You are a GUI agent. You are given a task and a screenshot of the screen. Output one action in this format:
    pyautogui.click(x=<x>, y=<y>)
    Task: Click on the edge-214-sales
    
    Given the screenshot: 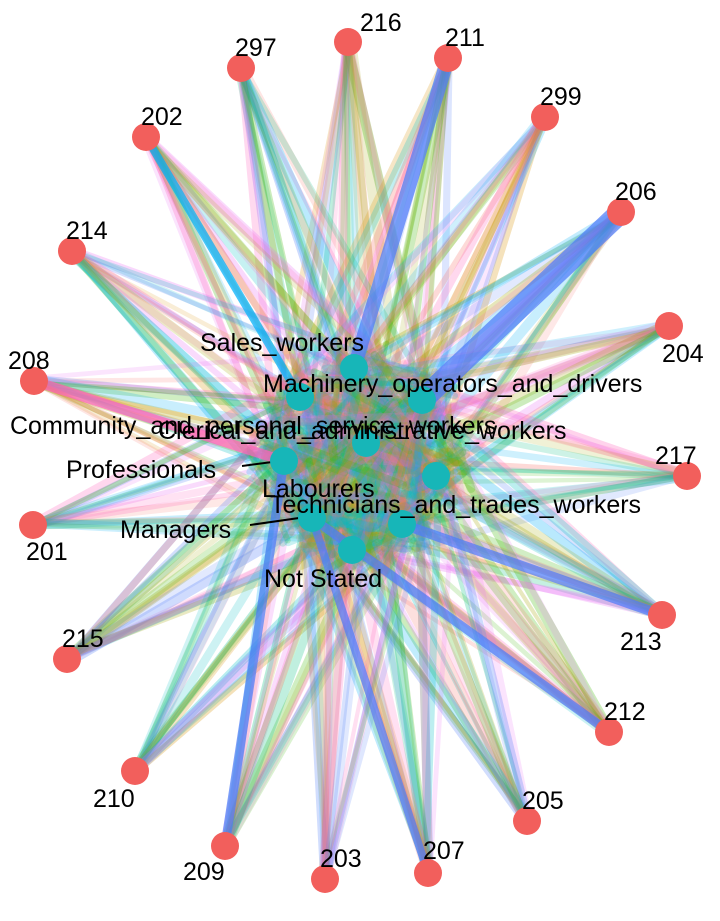 What is the action you would take?
    pyautogui.click(x=220, y=303)
    